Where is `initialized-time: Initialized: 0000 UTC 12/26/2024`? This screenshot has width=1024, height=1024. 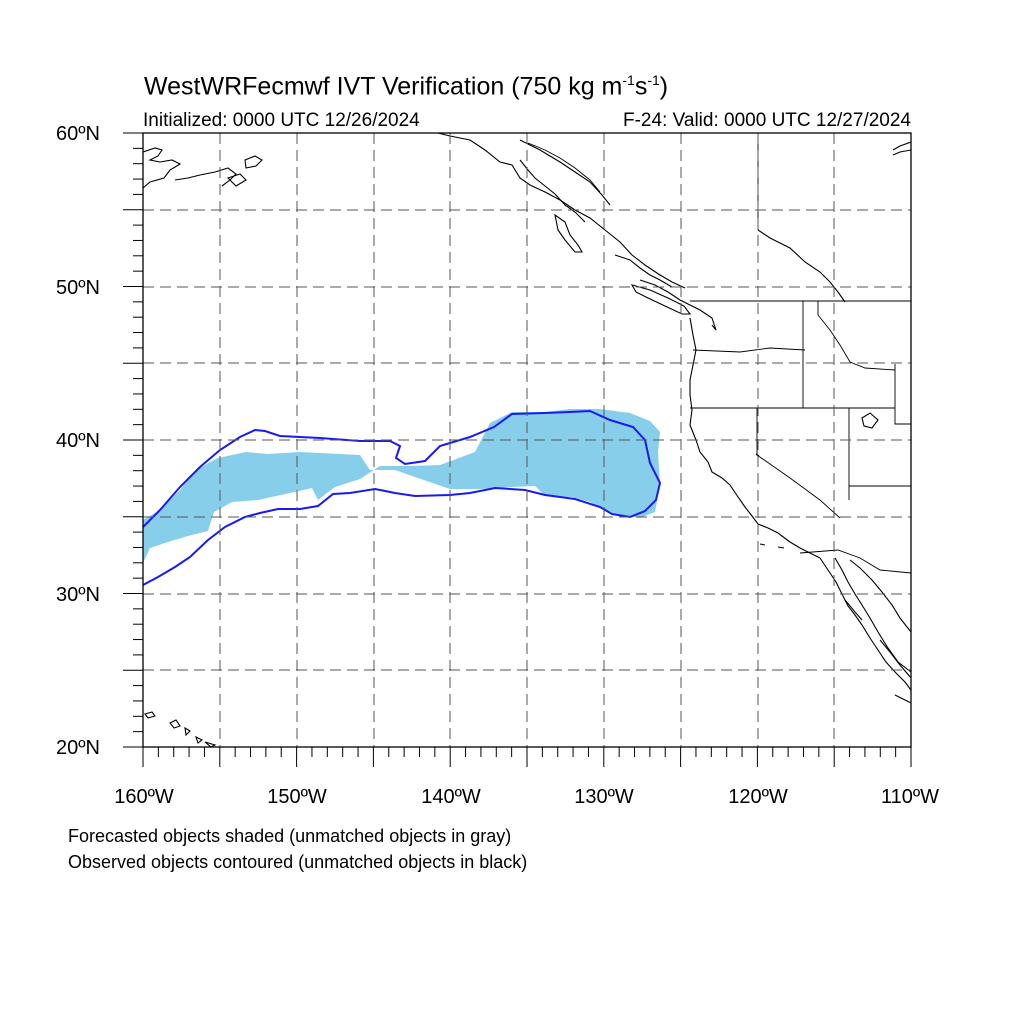 initialized-time: Initialized: 0000 UTC 12/26/2024 is located at coordinates (281, 120).